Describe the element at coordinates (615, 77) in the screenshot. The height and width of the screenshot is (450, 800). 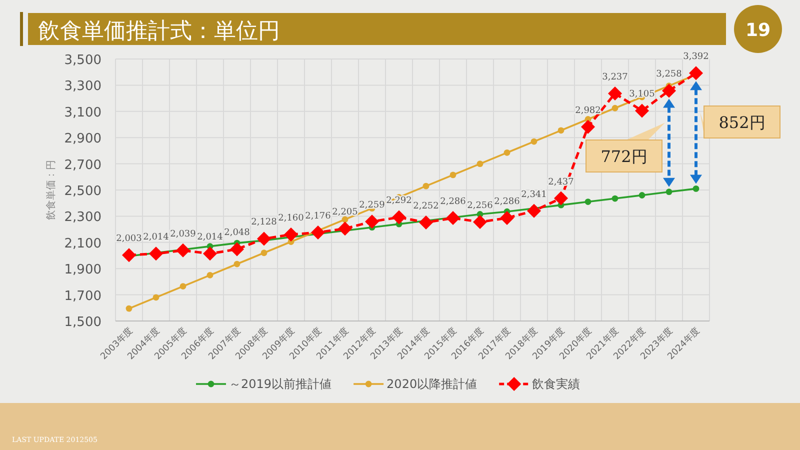
I see `data-label: 3,237` at that location.